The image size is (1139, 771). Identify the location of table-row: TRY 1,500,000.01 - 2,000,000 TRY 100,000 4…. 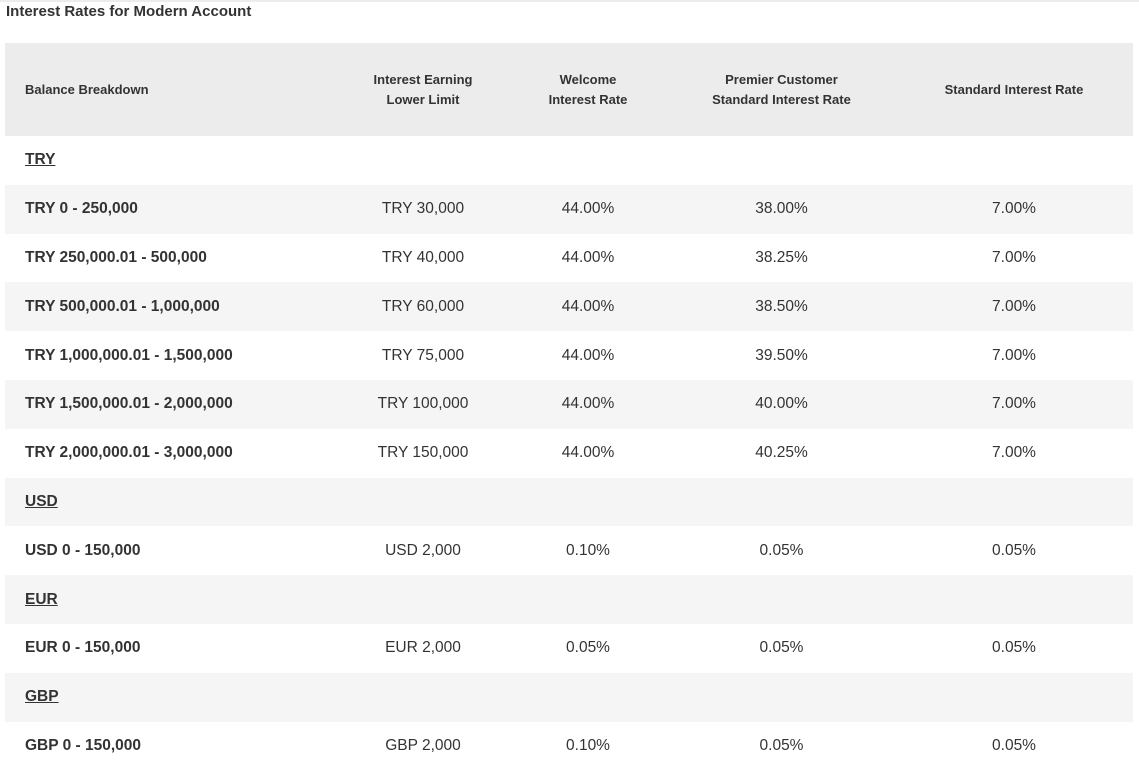
(569, 404).